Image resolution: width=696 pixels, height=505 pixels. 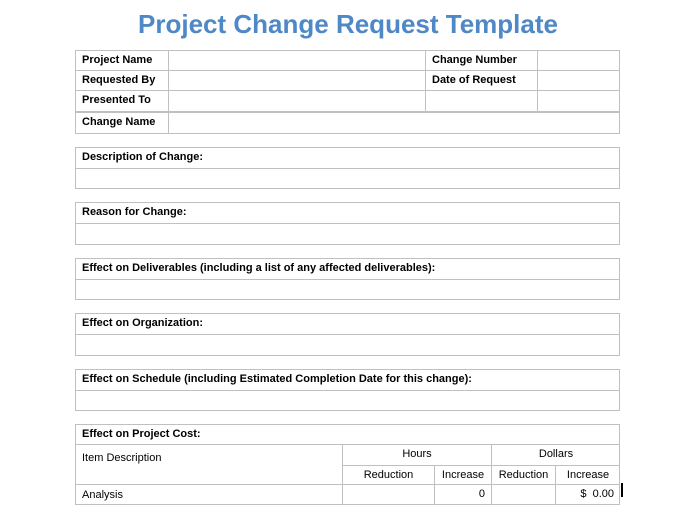 What do you see at coordinates (347, 213) in the screenshot?
I see `section-heading: Reason for Change:` at bounding box center [347, 213].